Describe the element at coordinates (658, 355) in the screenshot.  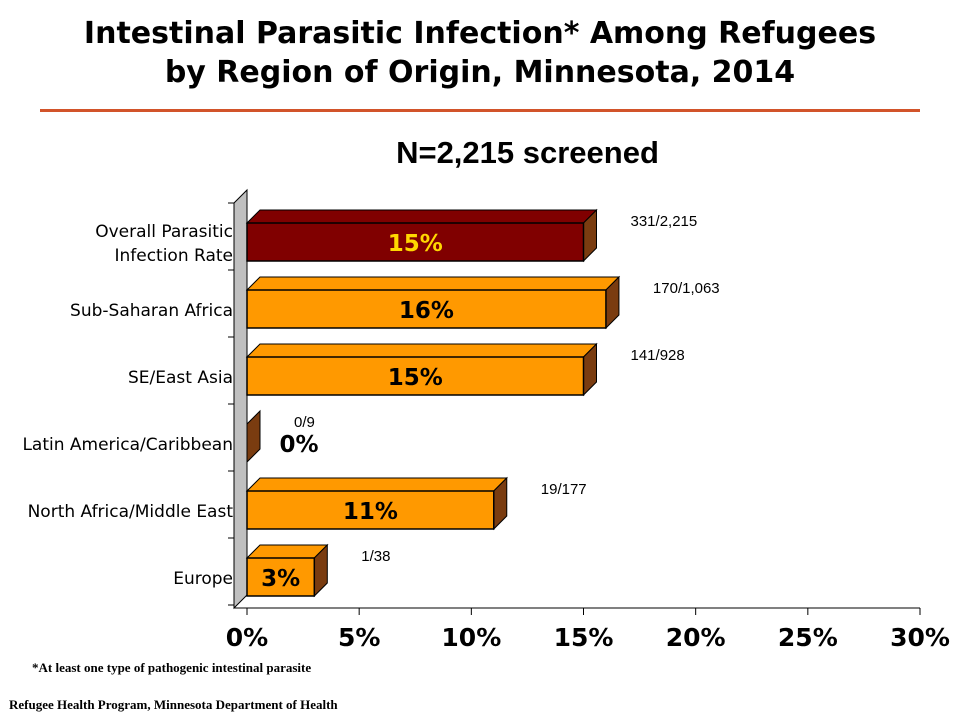
I see `bar-count-label: 141/928` at that location.